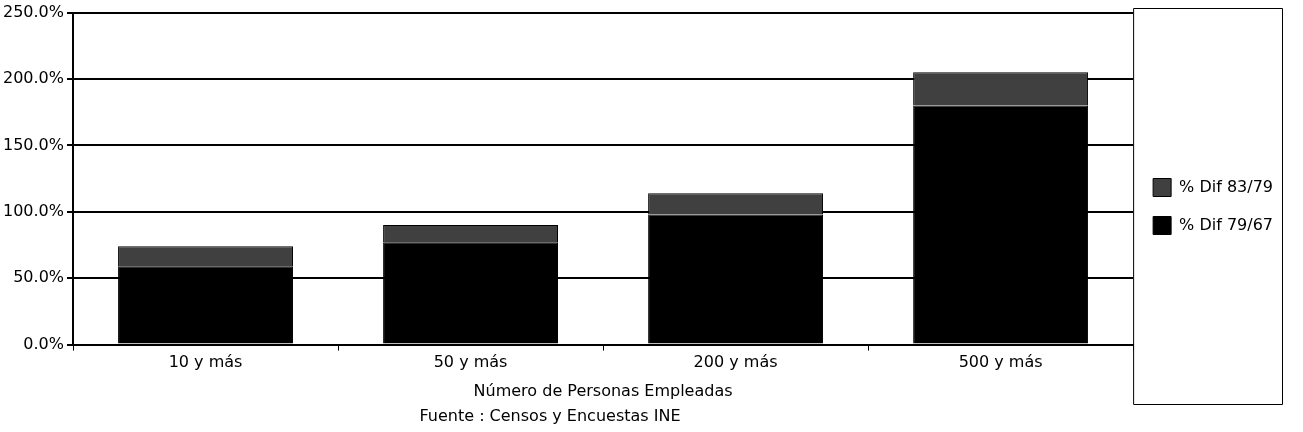 The width and height of the screenshot is (1303, 432). I want to click on y-tick-label: 100.0%, so click(33, 210).